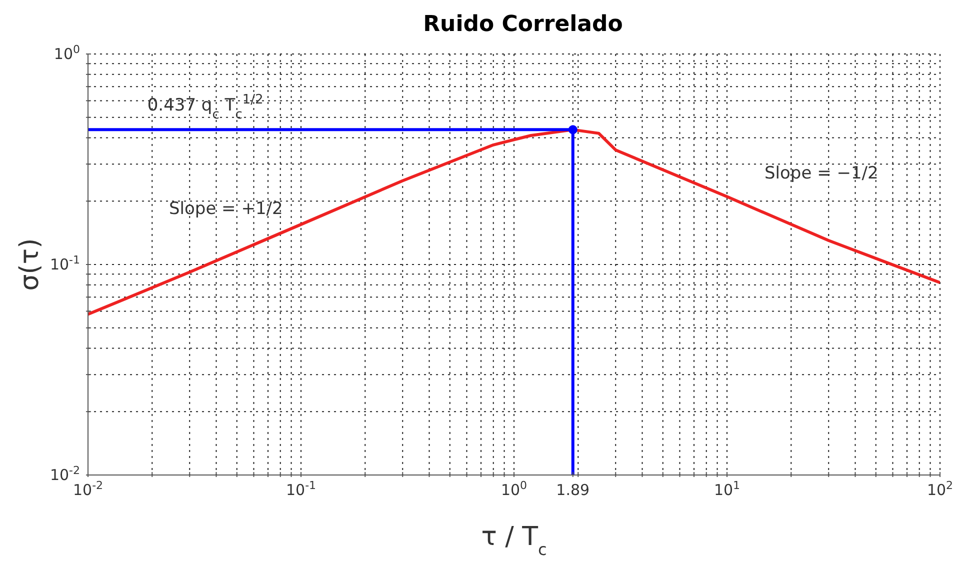  Describe the element at coordinates (67, 52) in the screenshot. I see `y-tick-label: 10$^{0}$` at that location.